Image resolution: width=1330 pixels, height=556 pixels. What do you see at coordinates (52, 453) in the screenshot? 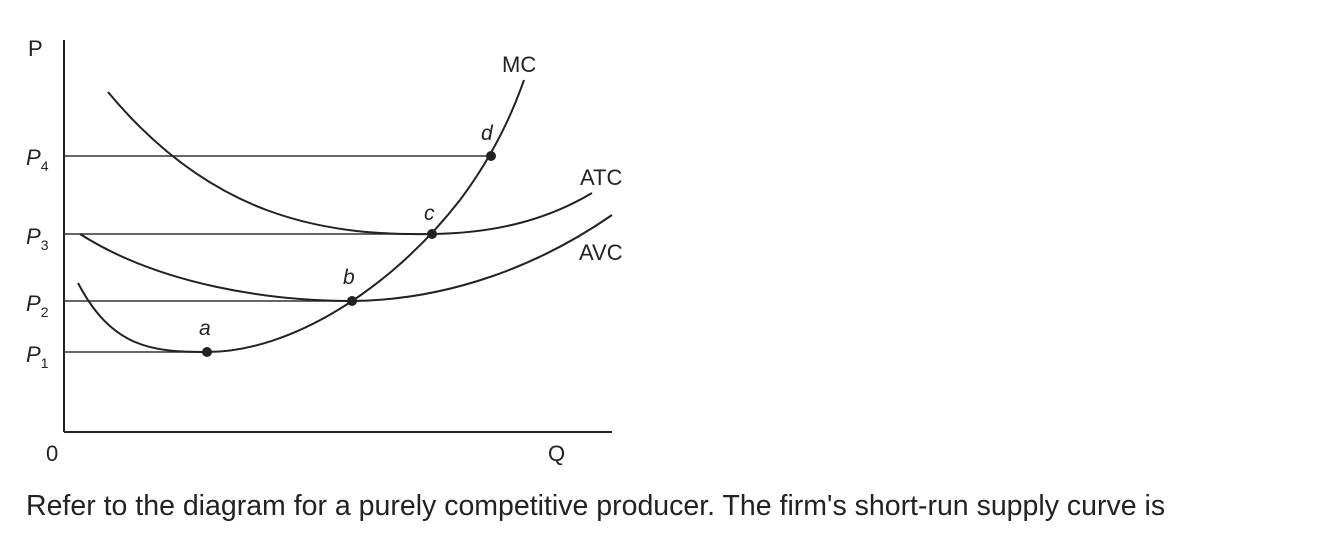
I see `origin-label: 0` at bounding box center [52, 453].